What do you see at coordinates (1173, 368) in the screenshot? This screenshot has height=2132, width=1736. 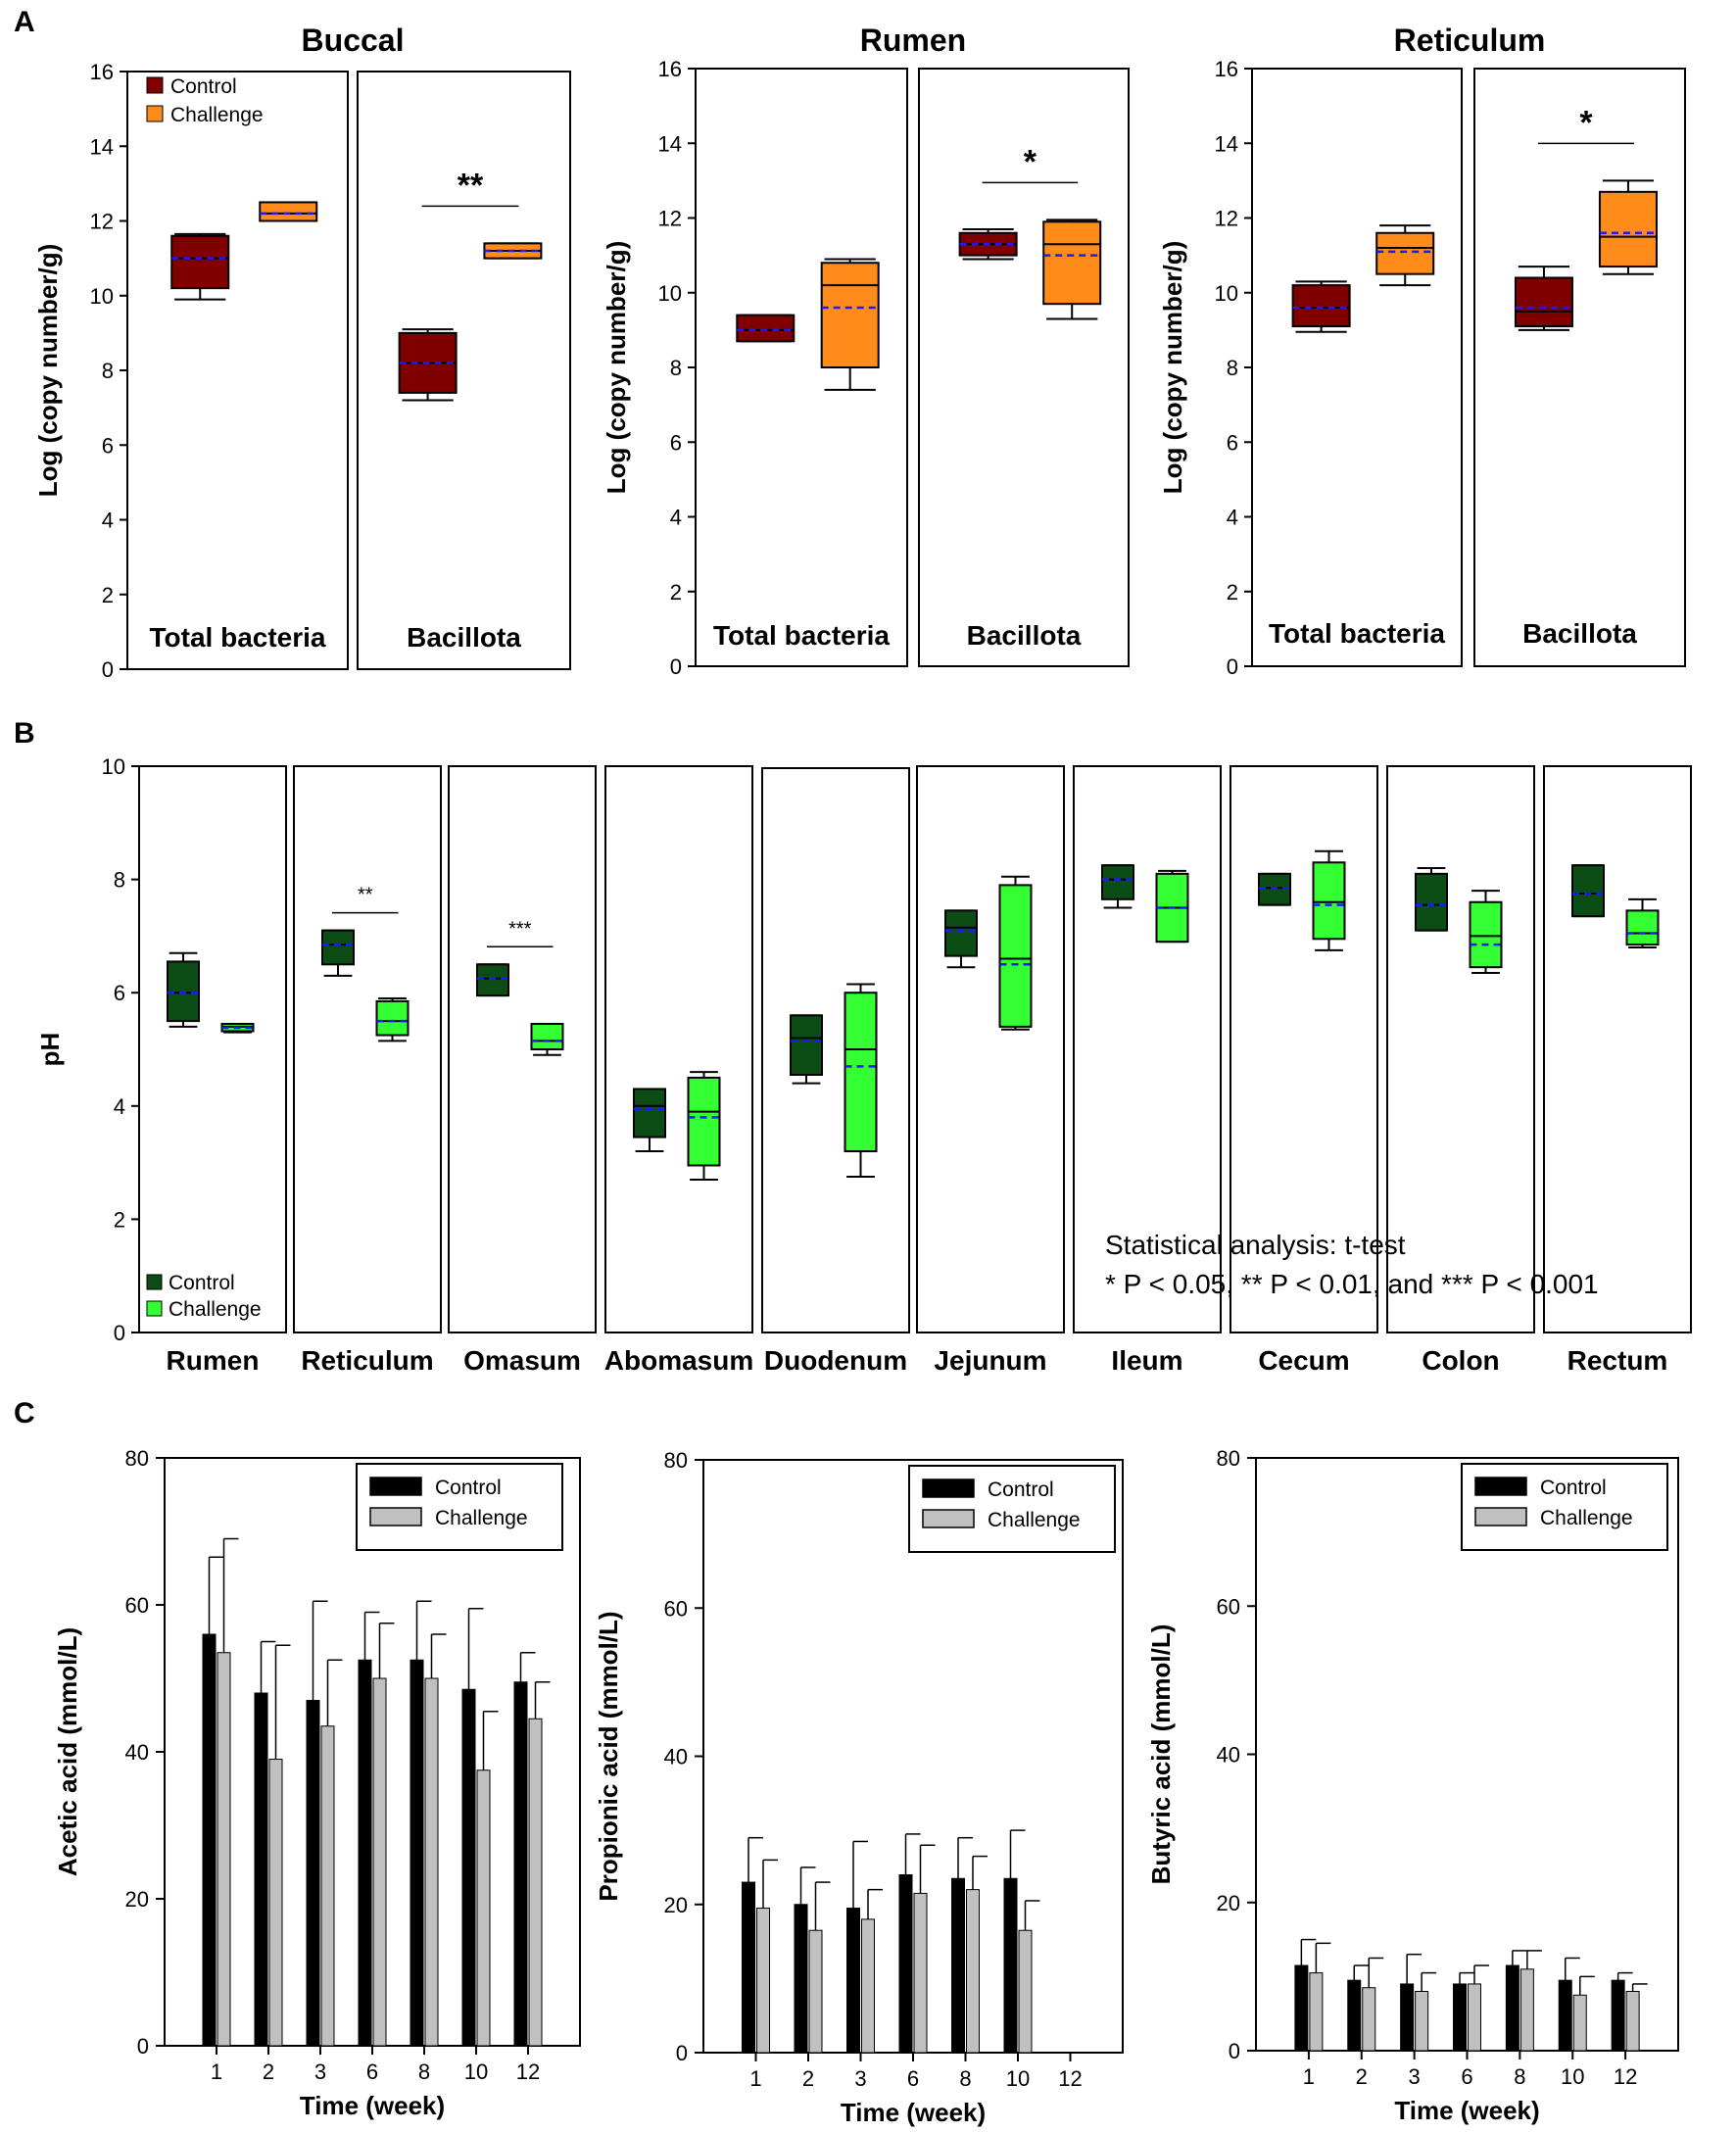 I see `y-axis-title: Log (copy number/g)` at bounding box center [1173, 368].